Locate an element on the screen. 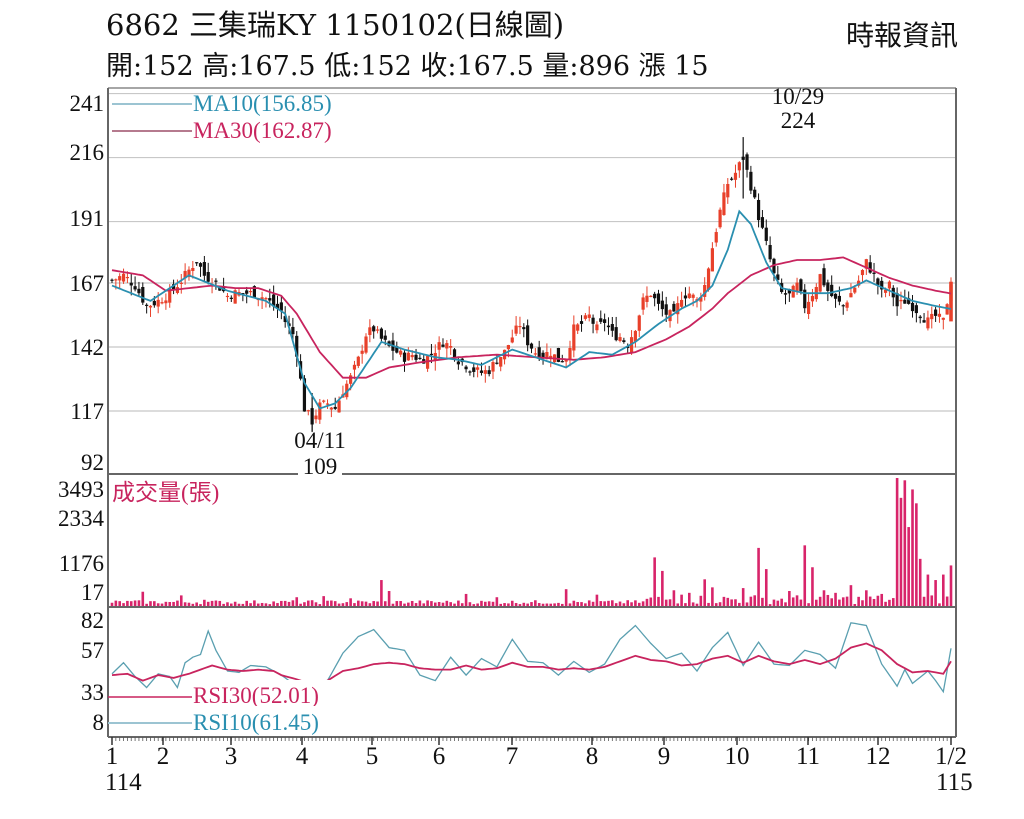 The width and height of the screenshot is (1024, 819). y-tick-label: 117 is located at coordinates (87, 411).